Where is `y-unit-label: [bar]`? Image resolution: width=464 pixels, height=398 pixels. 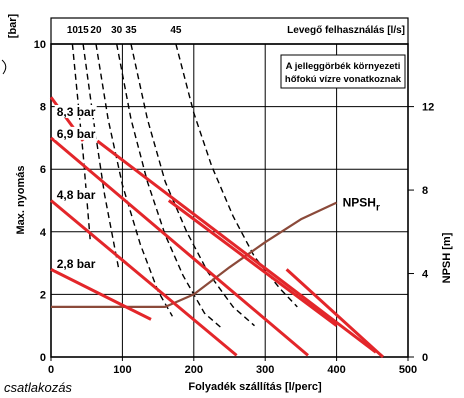
y-unit-label: [bar] is located at coordinates (13, 25).